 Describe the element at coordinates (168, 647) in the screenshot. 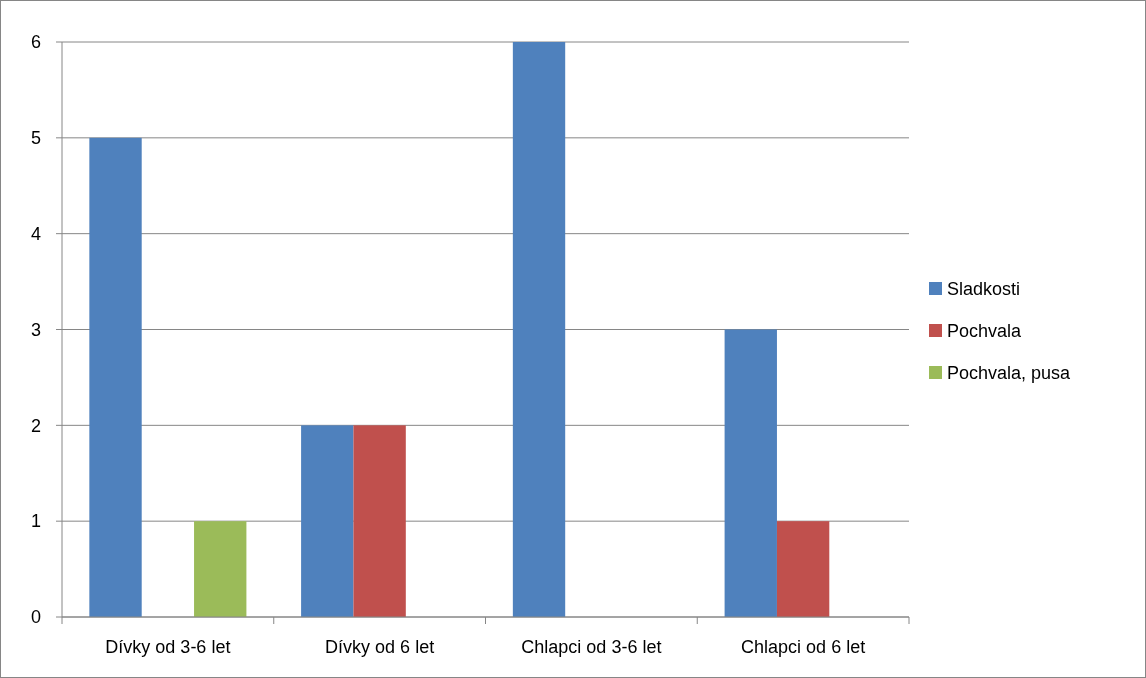

I see `x-tick-label: Dívky od 3-6 let` at that location.